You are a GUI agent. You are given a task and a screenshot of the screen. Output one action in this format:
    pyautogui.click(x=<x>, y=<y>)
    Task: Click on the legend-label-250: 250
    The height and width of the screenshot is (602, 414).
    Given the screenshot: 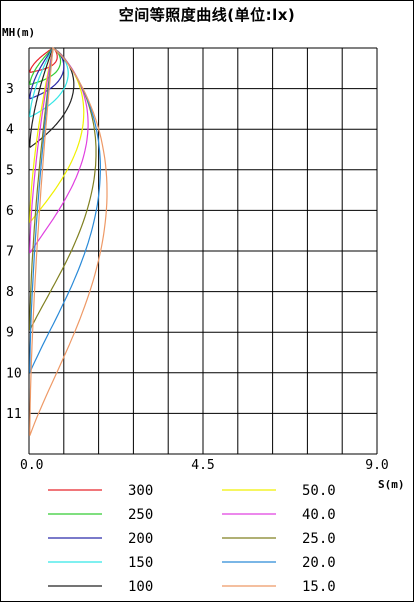 What is the action you would take?
    pyautogui.click(x=140, y=515)
    